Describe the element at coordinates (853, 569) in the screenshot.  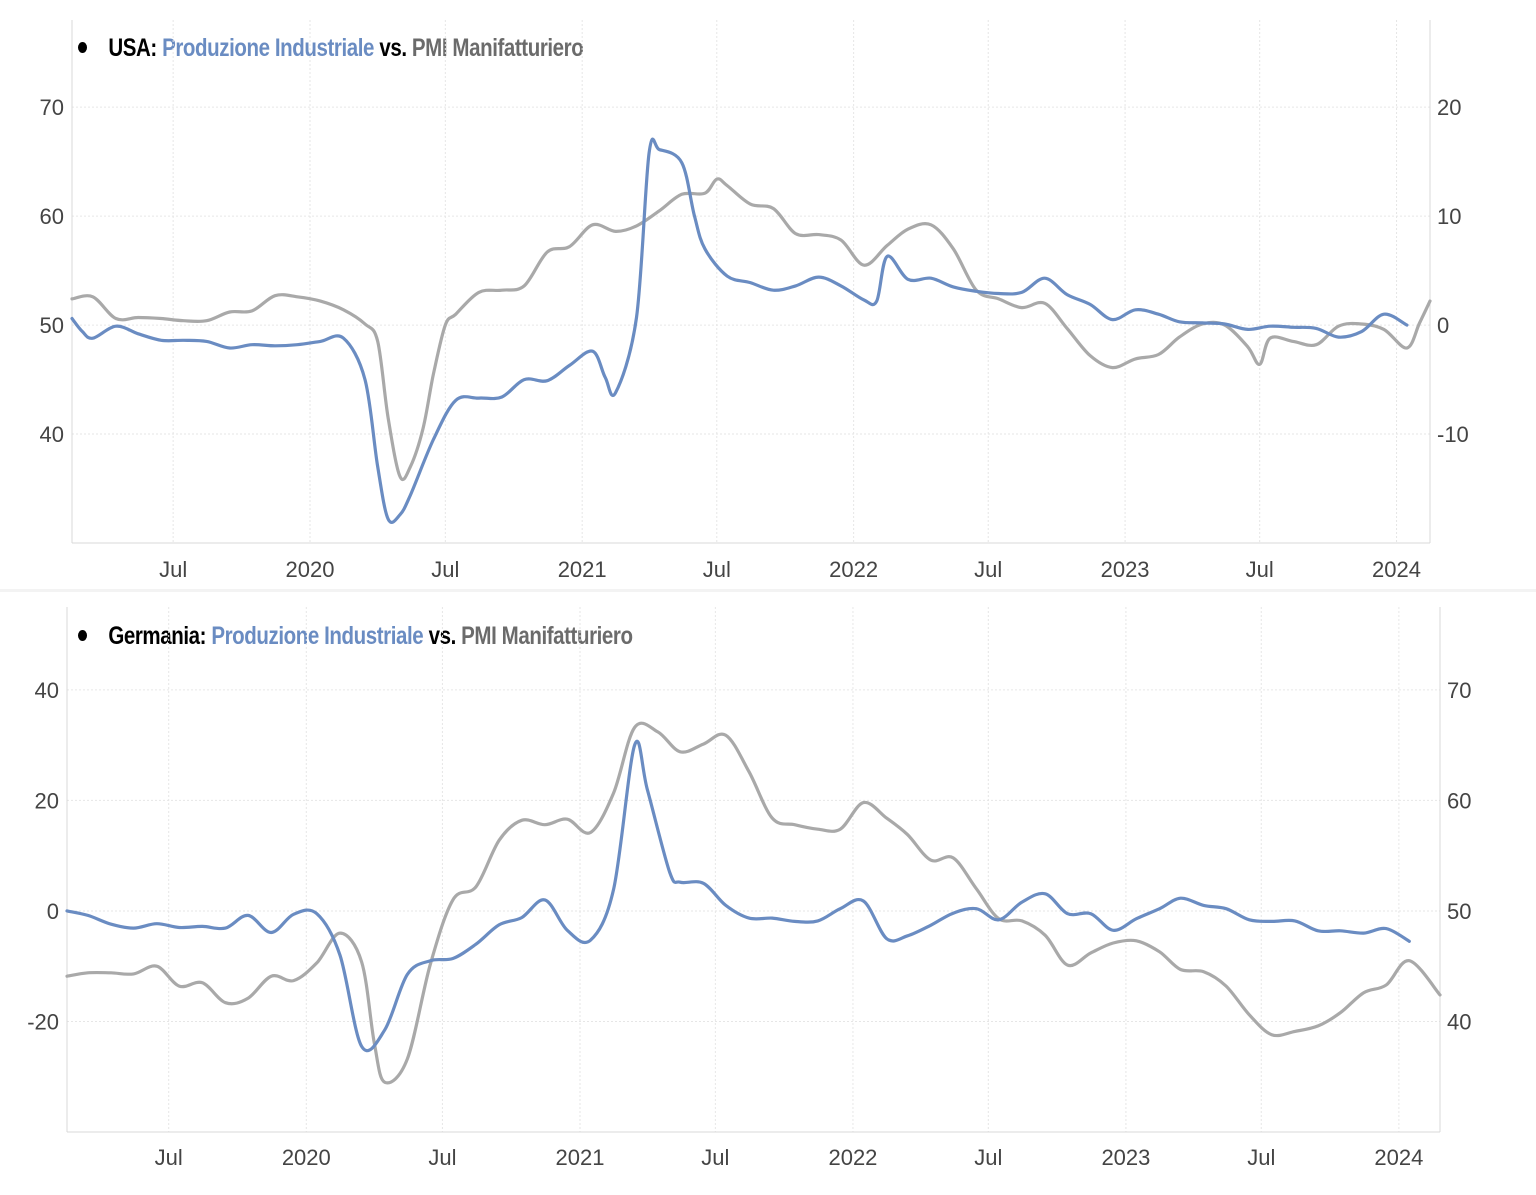
I see `usa-x-tick-label: 2022` at that location.